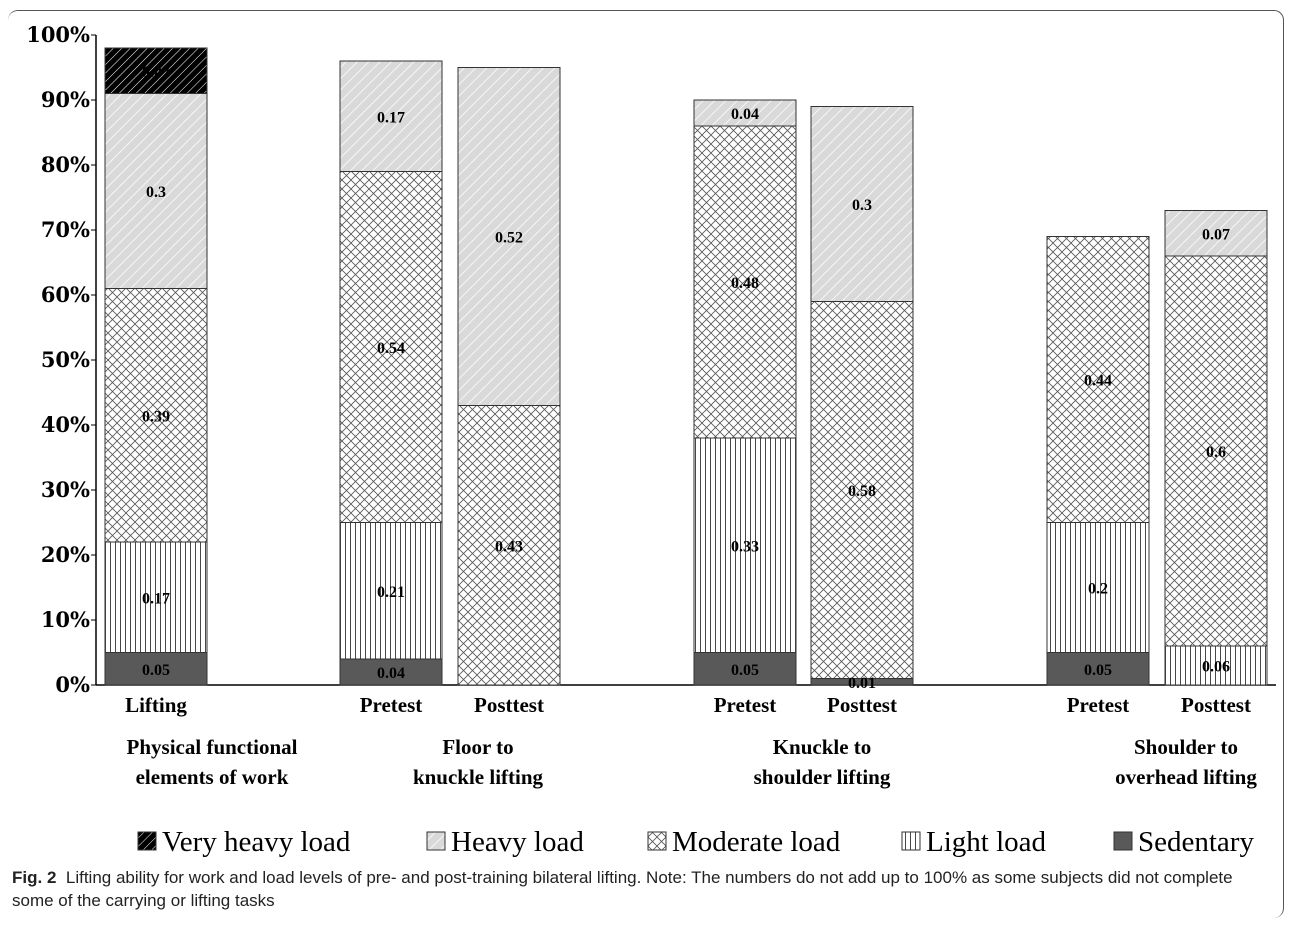 The image size is (1292, 925). What do you see at coordinates (65, 229) in the screenshot?
I see `y-tick-label: 70%` at bounding box center [65, 229].